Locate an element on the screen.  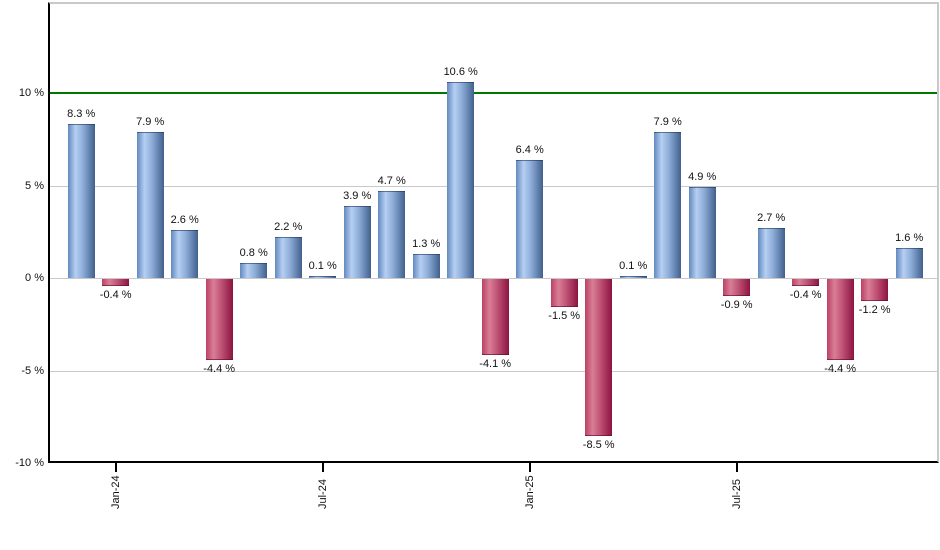
bar-value-label: 2.2 % is located at coordinates (288, 227).